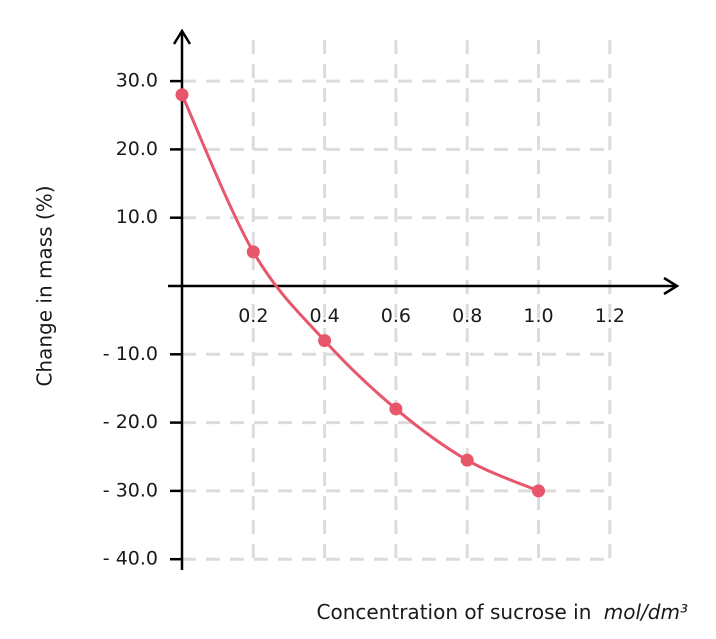 The image size is (716, 639). Describe the element at coordinates (671, 286) in the screenshot. I see `x-axis-arrow` at that location.